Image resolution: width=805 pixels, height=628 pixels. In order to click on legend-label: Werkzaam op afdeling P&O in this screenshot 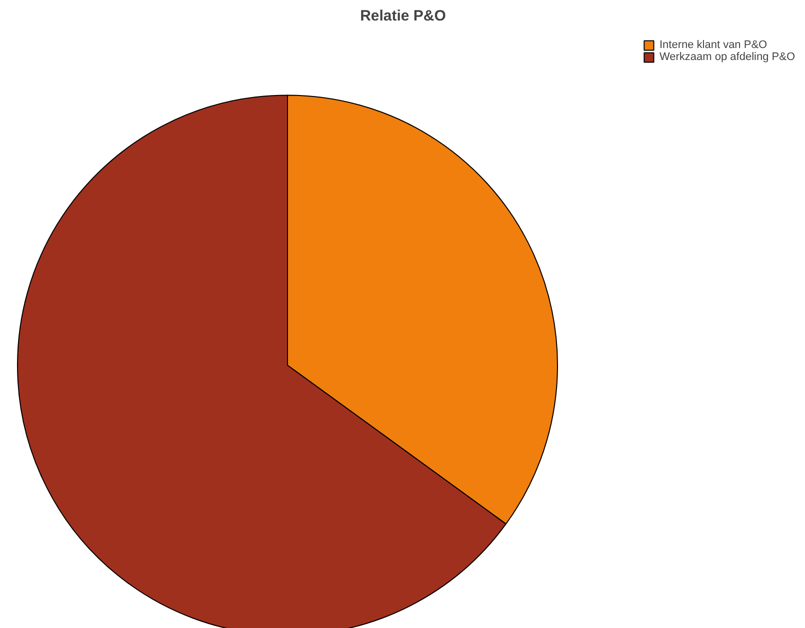, I will do `click(727, 57)`.